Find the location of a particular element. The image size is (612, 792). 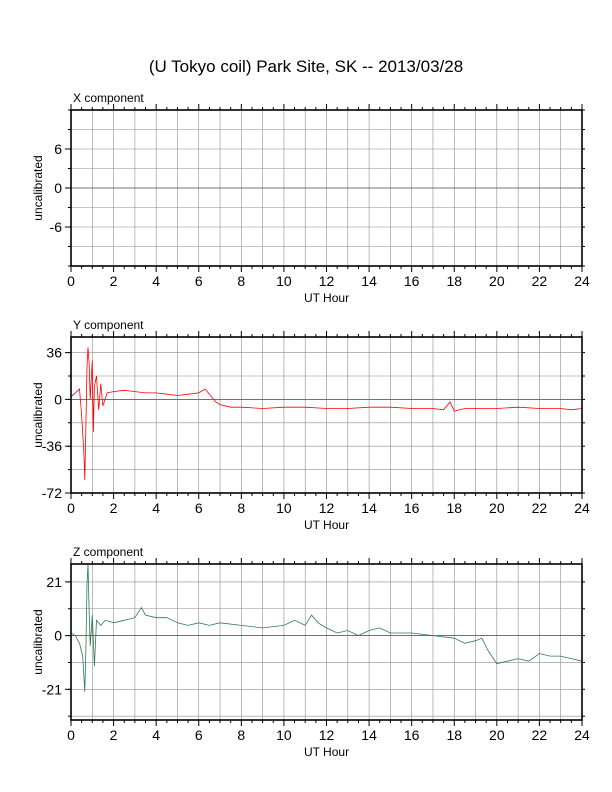

panel-title: Z component is located at coordinates (108, 552).